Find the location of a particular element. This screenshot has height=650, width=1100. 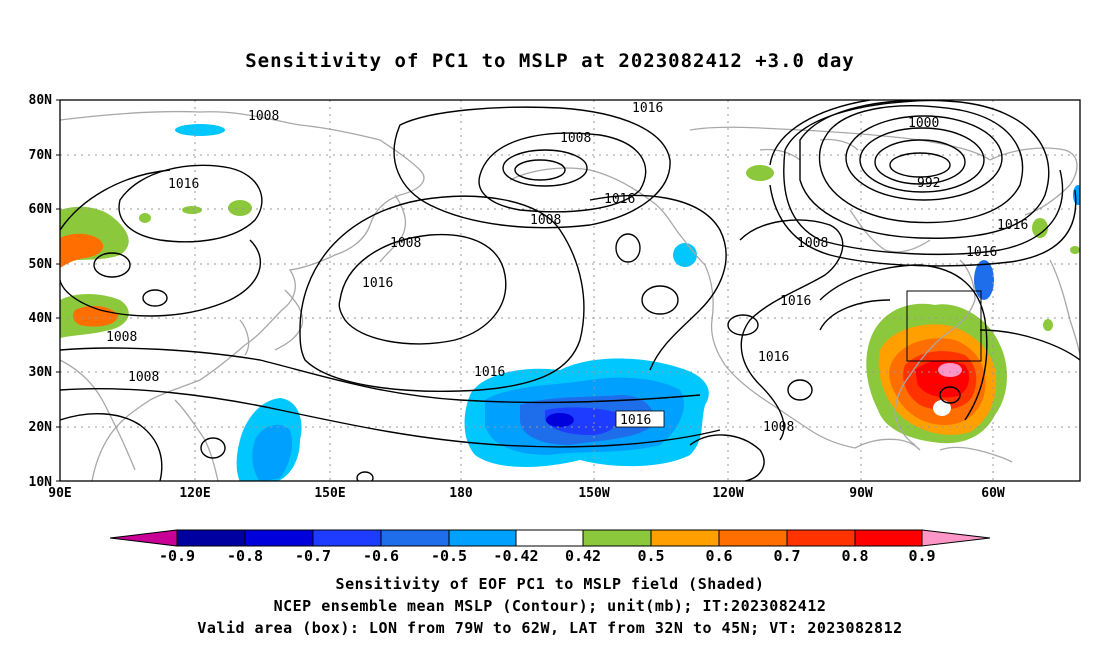

lon-label: 150E is located at coordinates (329, 493).